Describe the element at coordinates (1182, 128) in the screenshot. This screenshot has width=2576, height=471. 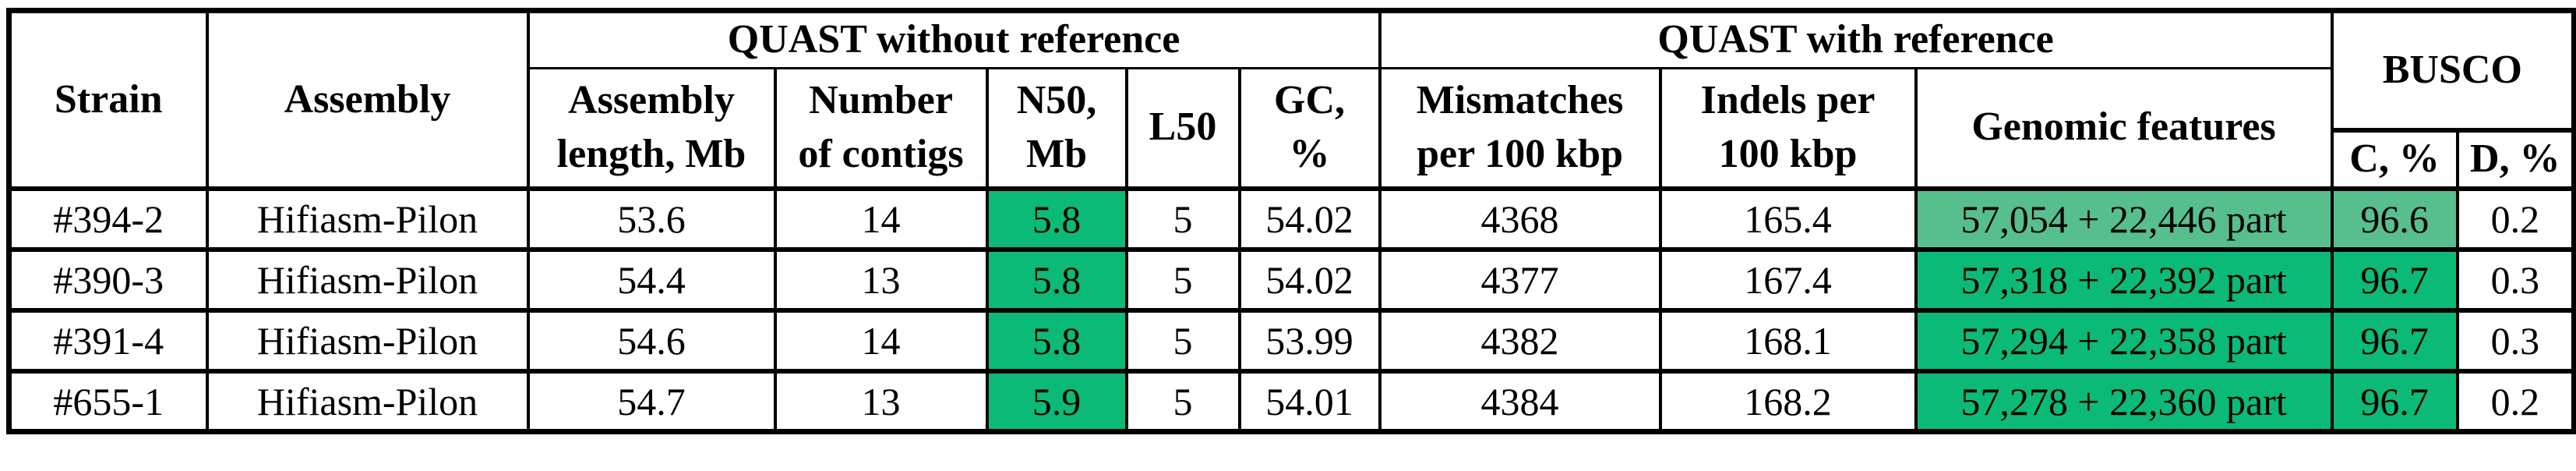
I see `header-l50: L50` at that location.